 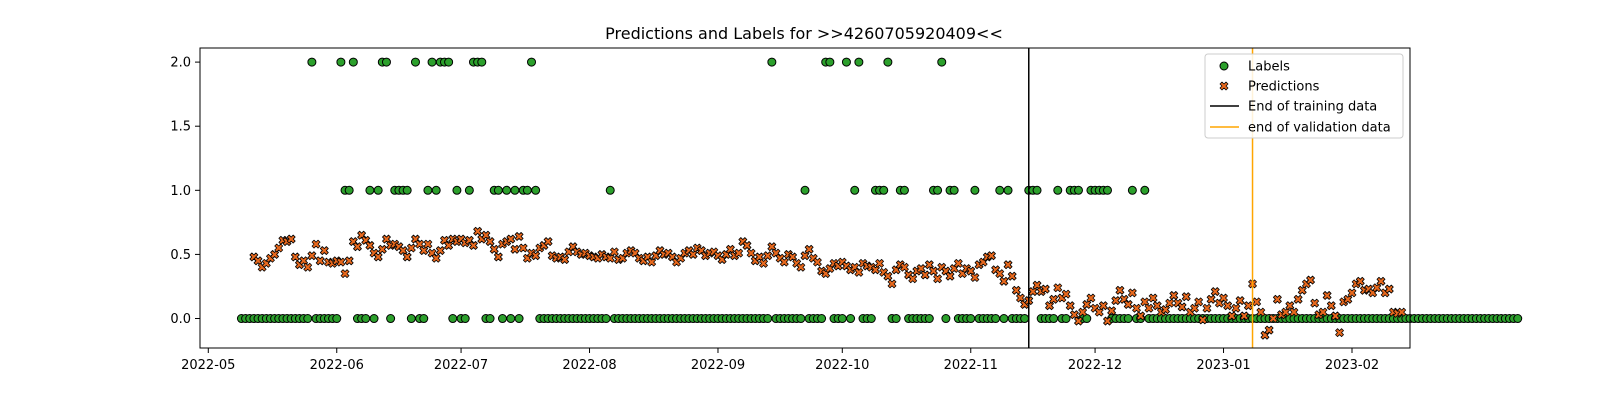 What do you see at coordinates (971, 365) in the screenshot?
I see `x-tick-label: 2022-11` at bounding box center [971, 365].